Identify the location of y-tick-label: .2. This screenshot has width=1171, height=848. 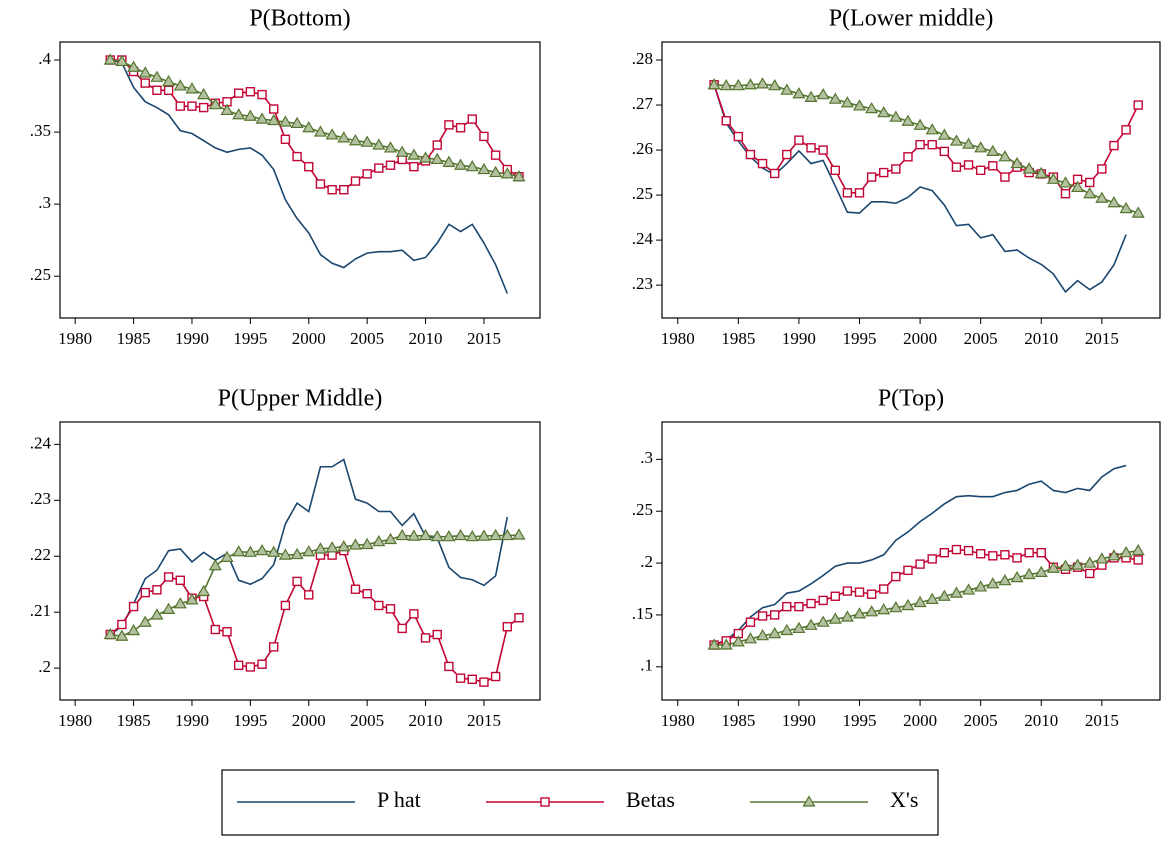
(646, 561).